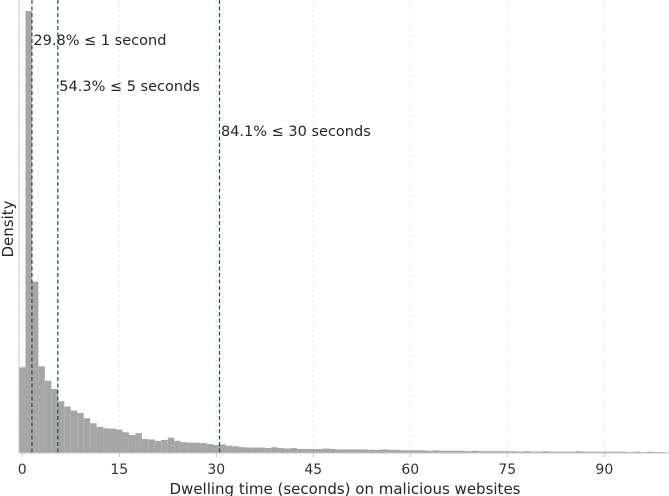 The height and width of the screenshot is (496, 669). I want to click on y-axis-label: Density, so click(8, 228).